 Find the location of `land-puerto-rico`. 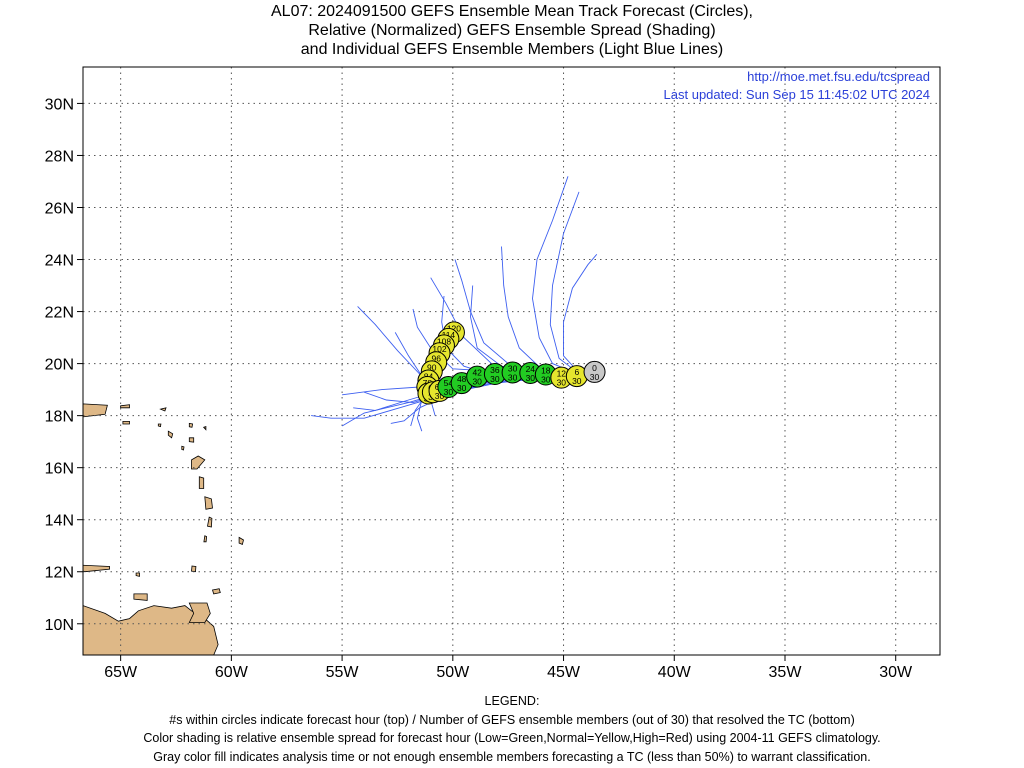

land-puerto-rico is located at coordinates (95, 410).